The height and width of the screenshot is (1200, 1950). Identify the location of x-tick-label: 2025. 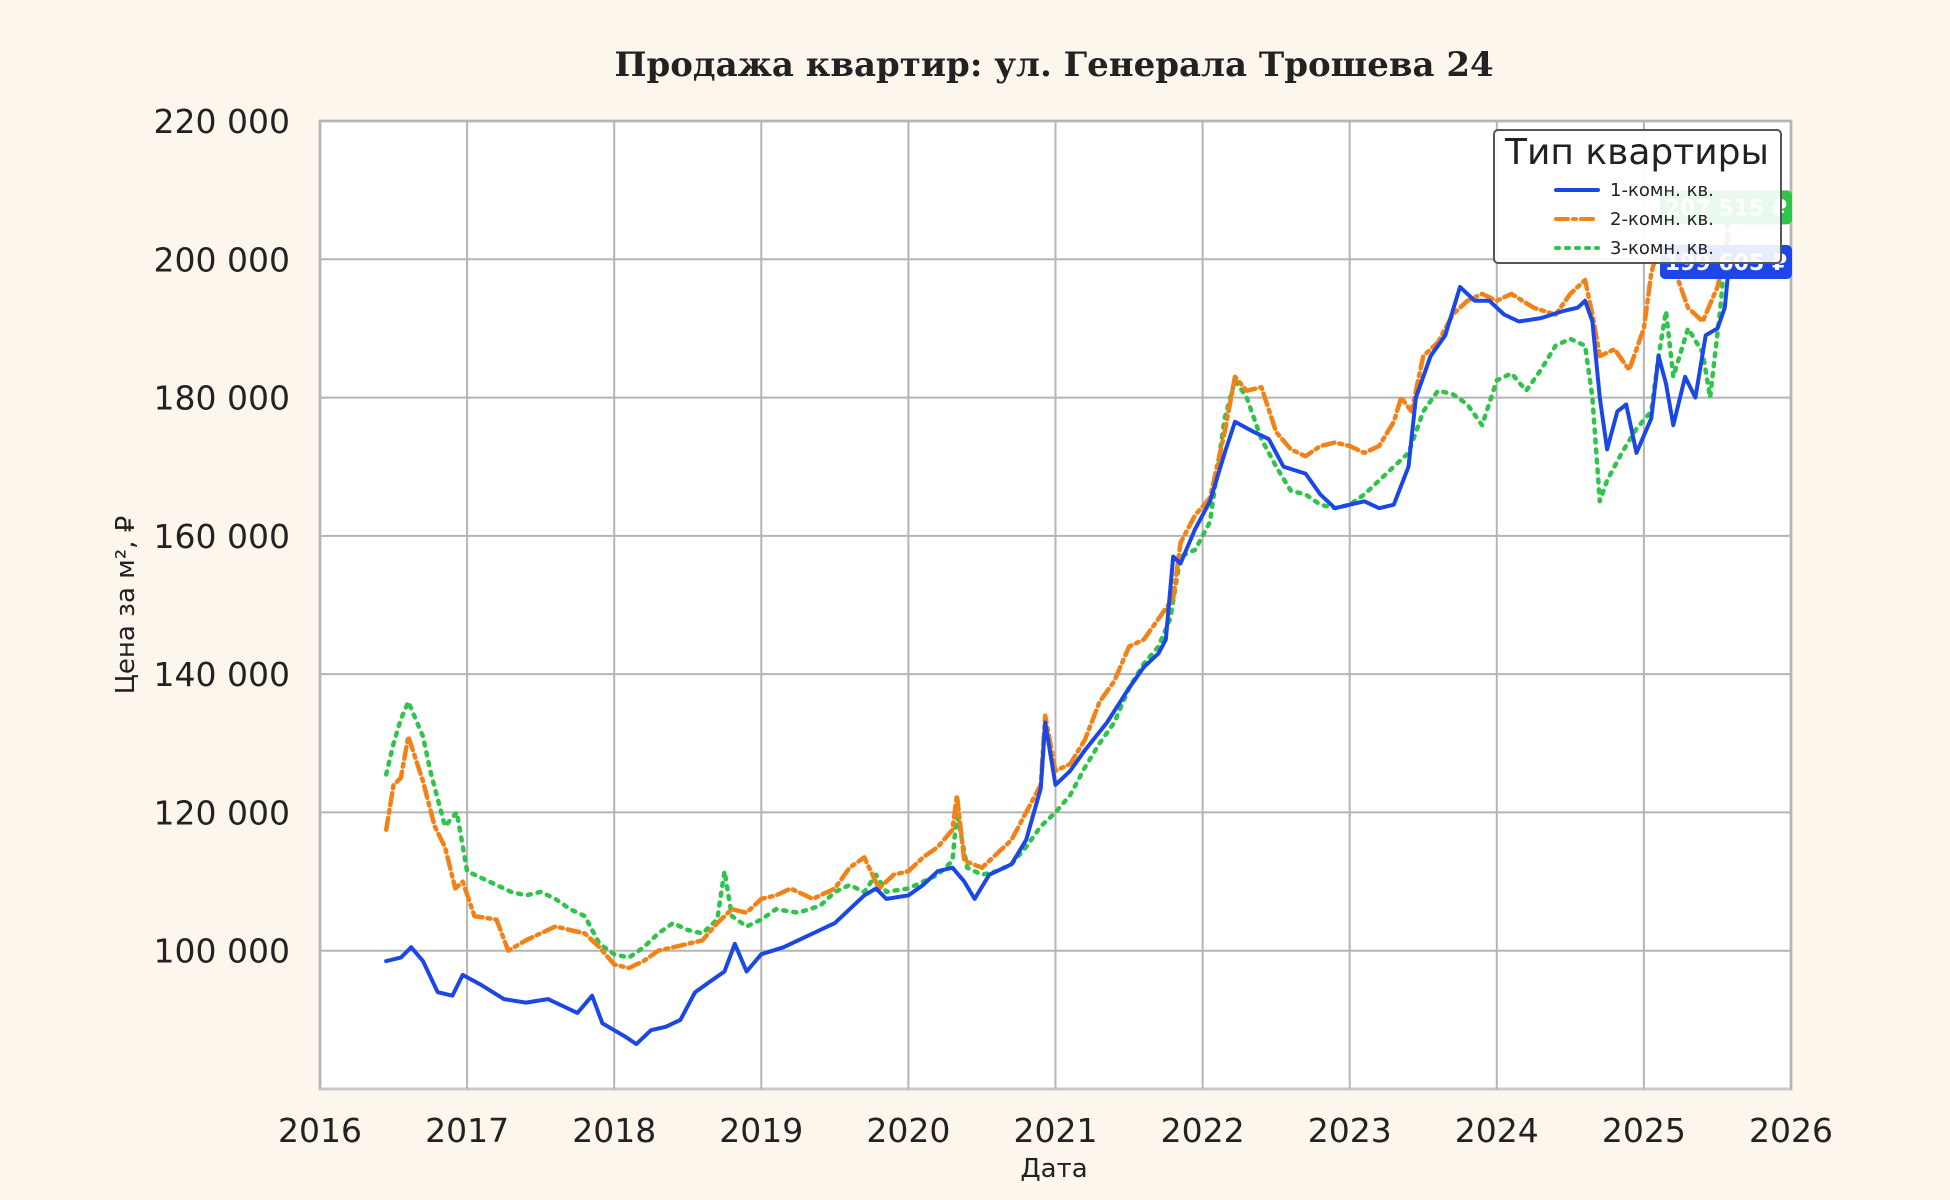
(1644, 1130).